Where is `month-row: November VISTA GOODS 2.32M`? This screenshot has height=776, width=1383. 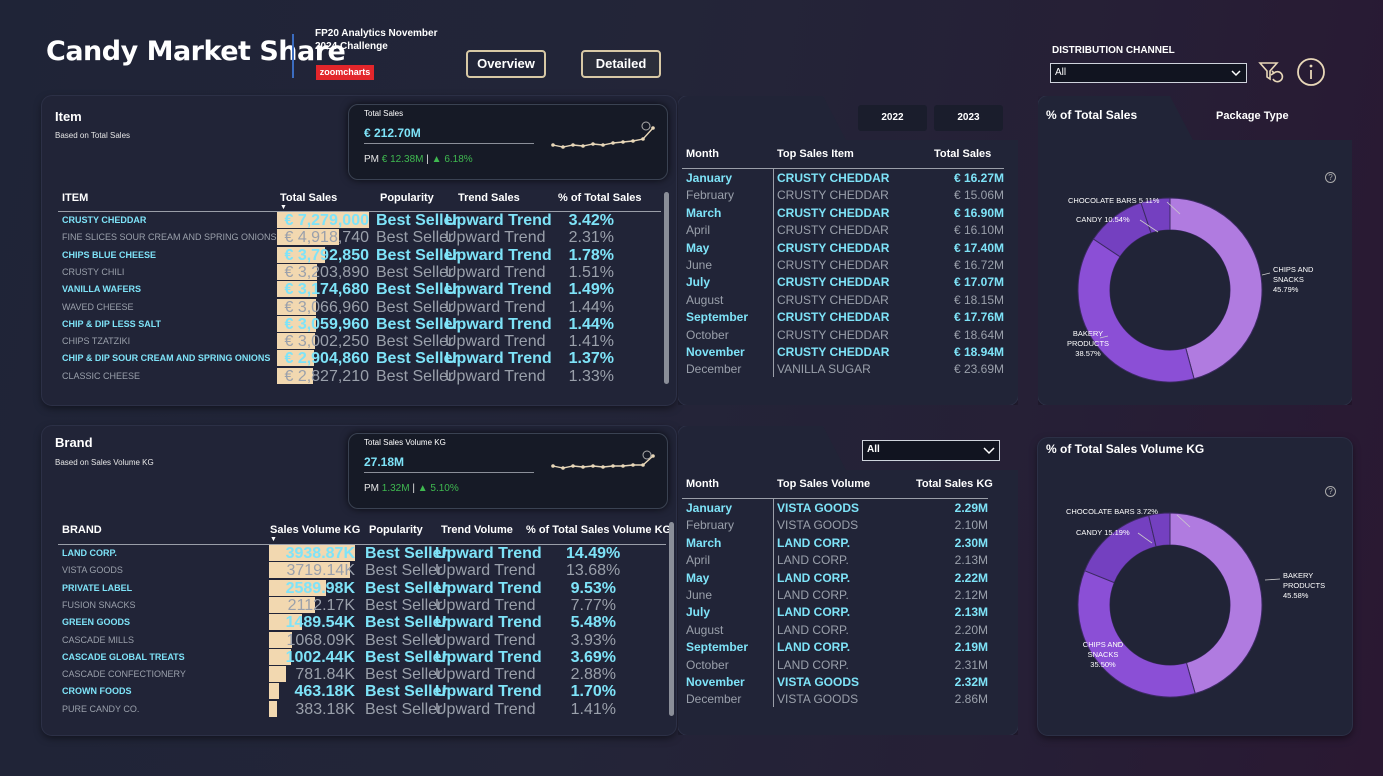
month-row: November VISTA GOODS 2.32M is located at coordinates (835, 682).